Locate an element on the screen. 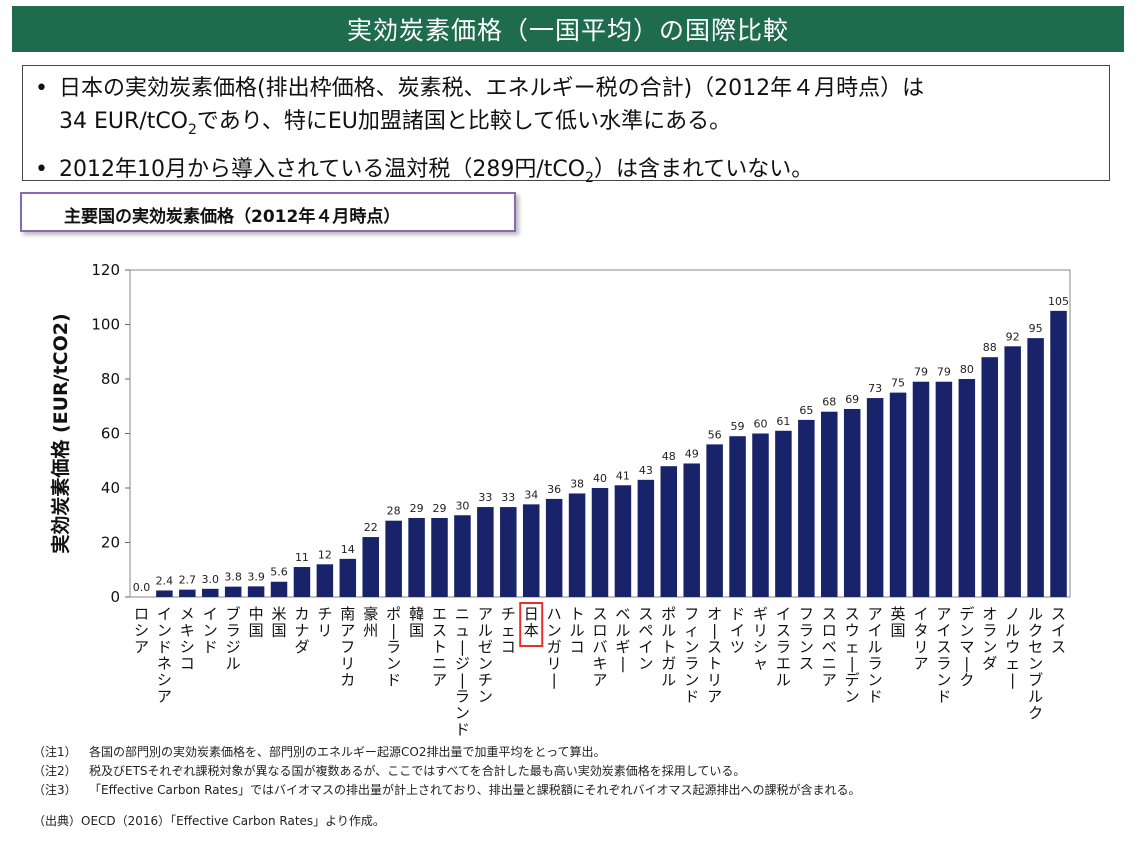  bar-value-label: 60 is located at coordinates (760, 424).